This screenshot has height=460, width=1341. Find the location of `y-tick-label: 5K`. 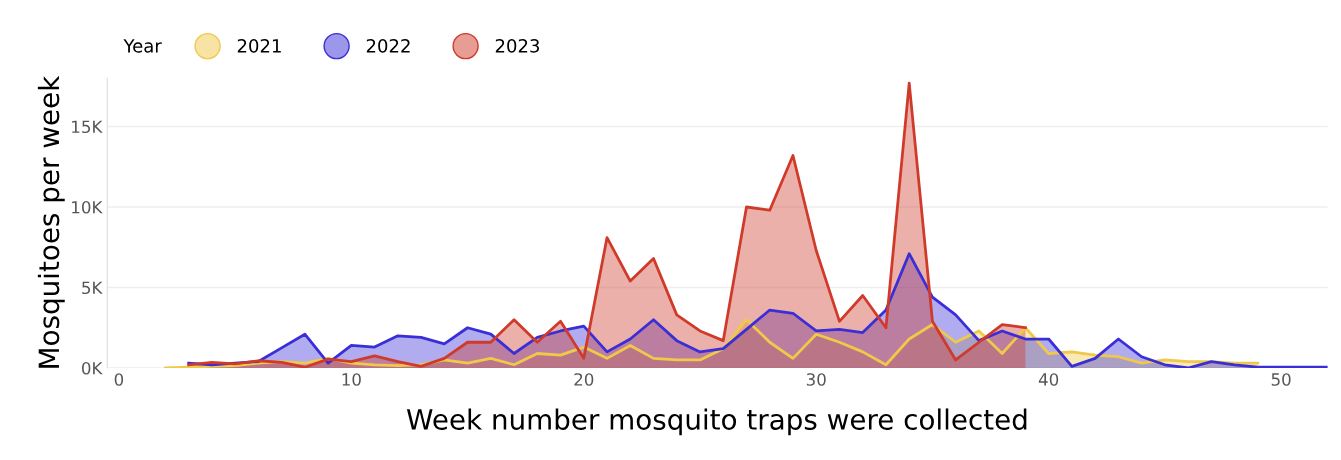

y-tick-label: 5K is located at coordinates (92, 288).